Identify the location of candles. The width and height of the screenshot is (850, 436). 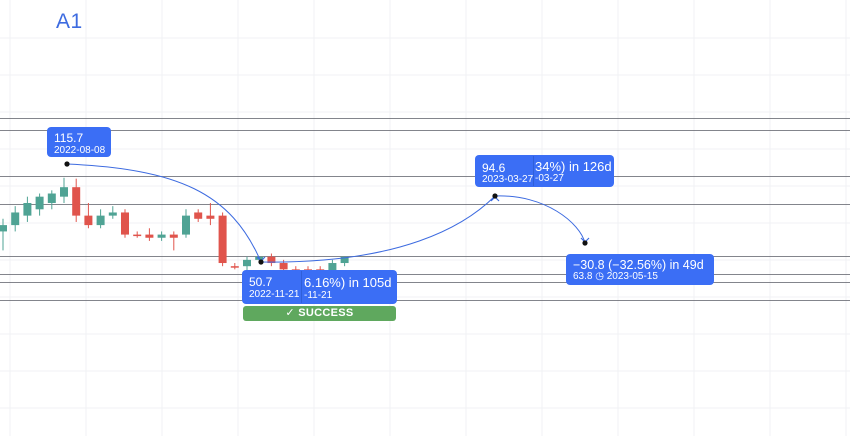
(174, 228).